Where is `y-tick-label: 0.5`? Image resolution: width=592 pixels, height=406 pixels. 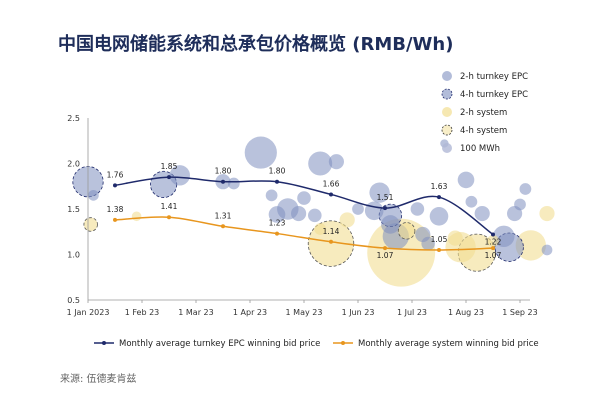 y-tick-label: 0.5 is located at coordinates (73, 300).